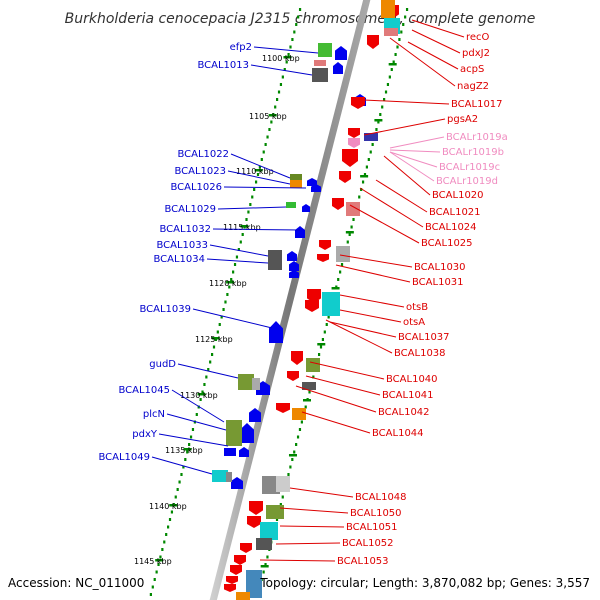 The height and width of the screenshot is (600, 600). What do you see at coordinates (462, 119) in the screenshot?
I see `gene-label: pgsA2` at bounding box center [462, 119].